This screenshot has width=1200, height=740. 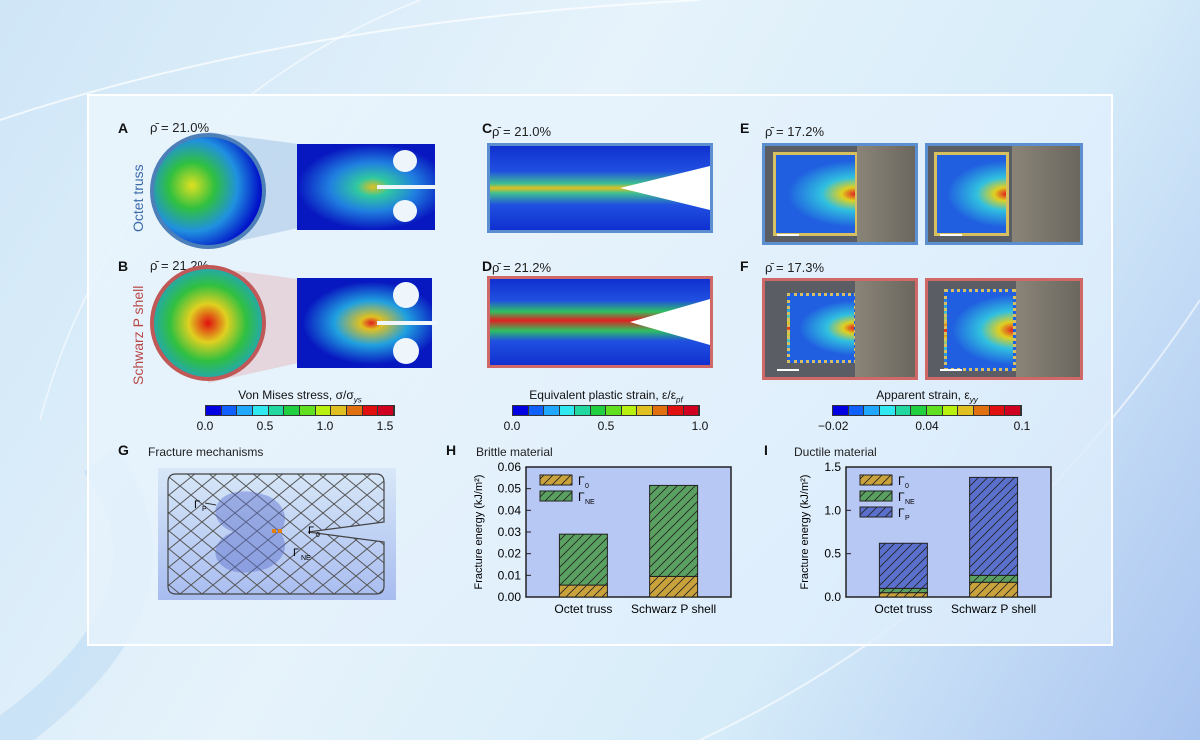 I want to click on density-label-c: ρ̄ = 21.0%, so click(x=522, y=131).